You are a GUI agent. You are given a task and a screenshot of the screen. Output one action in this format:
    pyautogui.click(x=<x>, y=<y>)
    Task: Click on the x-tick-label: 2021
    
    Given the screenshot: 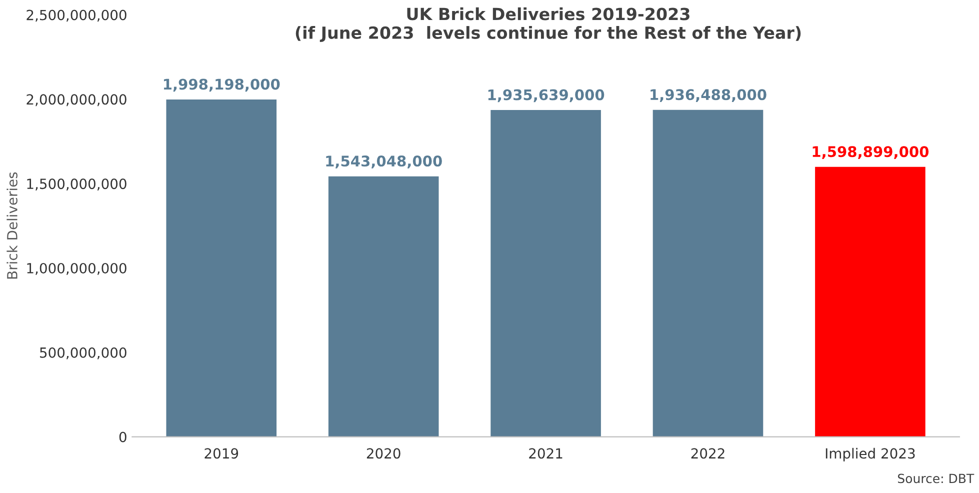 What is the action you would take?
    pyautogui.click(x=545, y=453)
    